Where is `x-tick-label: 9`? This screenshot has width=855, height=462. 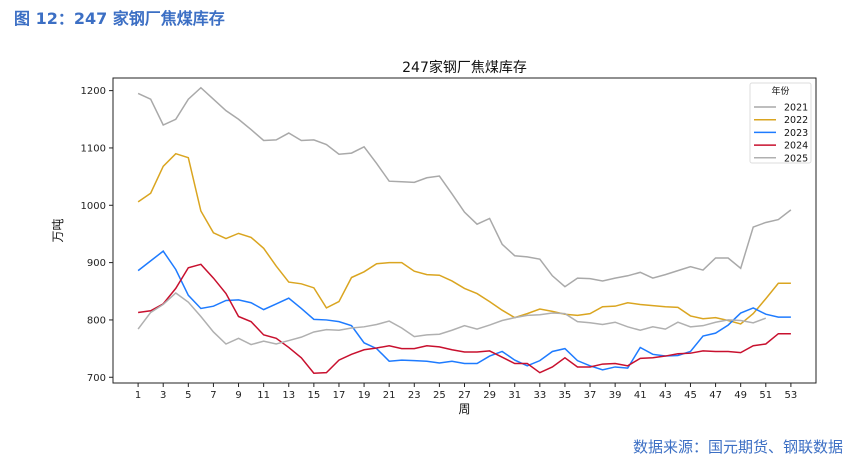
x-tick-label: 9 is located at coordinates (238, 395).